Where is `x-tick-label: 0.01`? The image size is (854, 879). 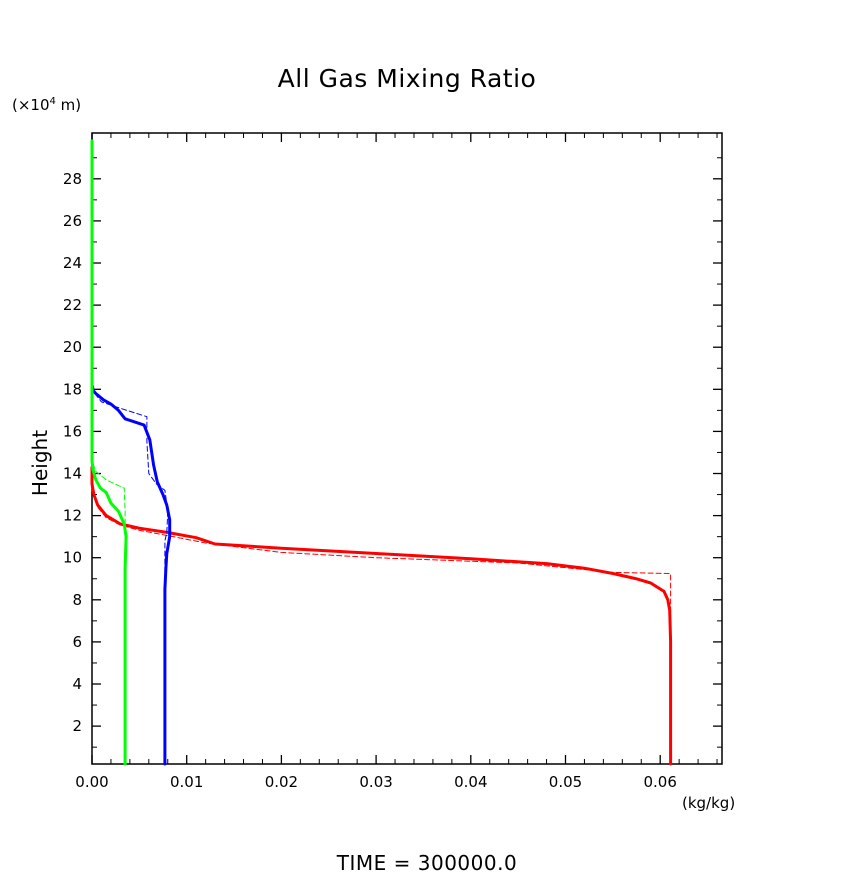 x-tick-label: 0.01 is located at coordinates (186, 782).